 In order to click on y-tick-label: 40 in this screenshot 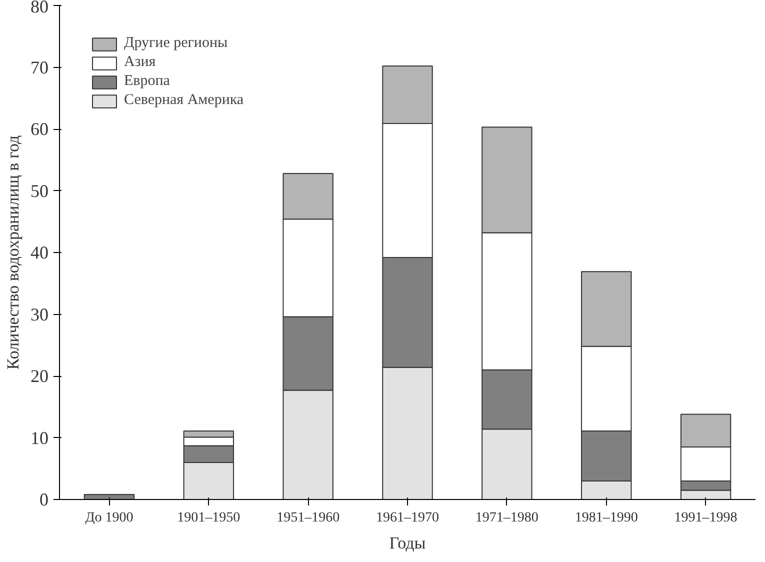, I will do `click(39, 252)`.